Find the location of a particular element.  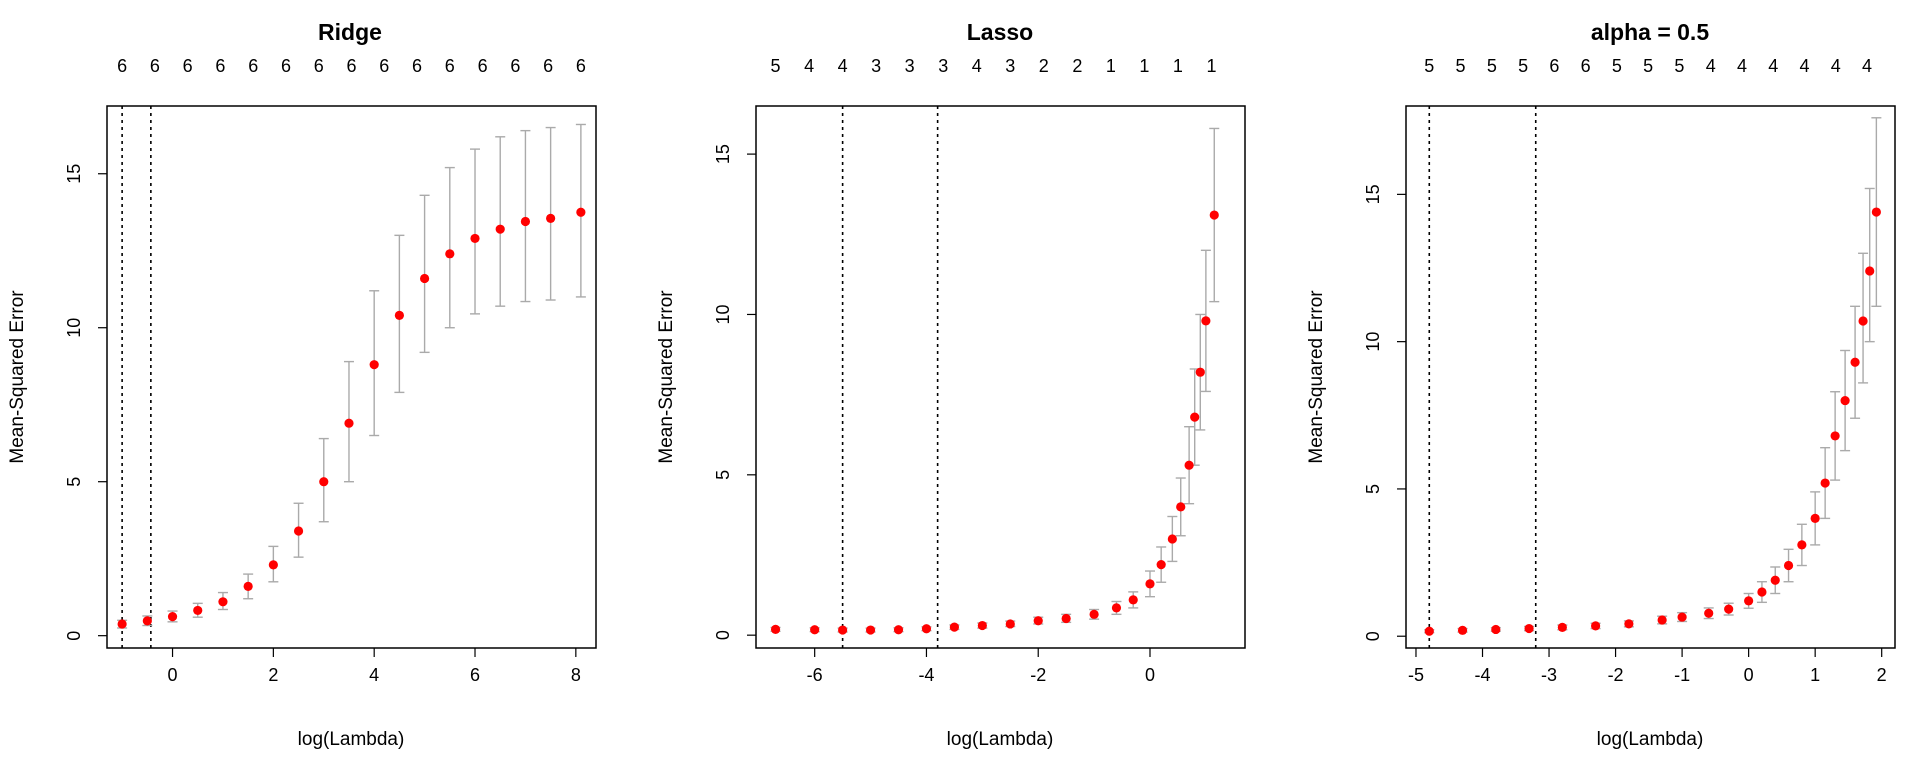

x-tick-label: 0 is located at coordinates (173, 675).